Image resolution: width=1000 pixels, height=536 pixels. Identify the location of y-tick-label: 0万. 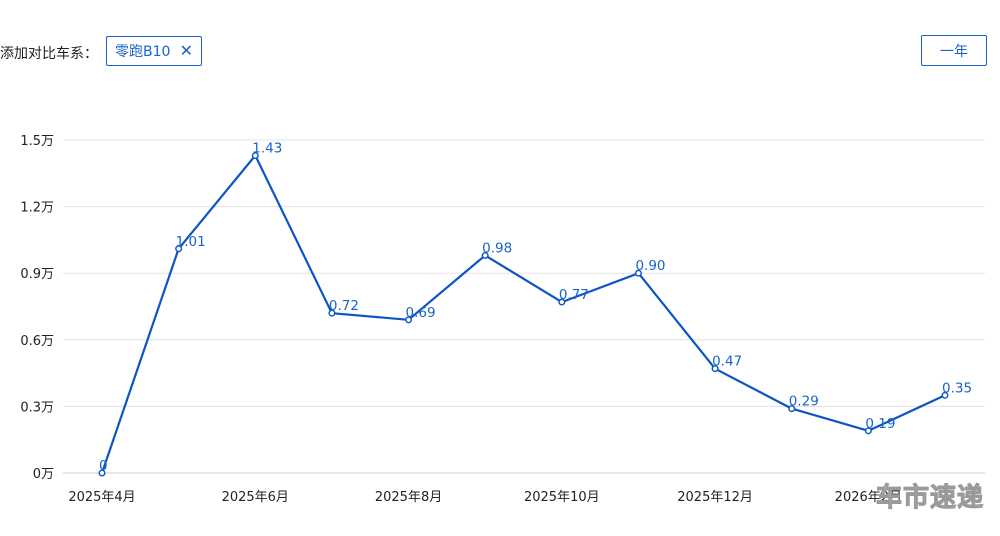
(43, 474).